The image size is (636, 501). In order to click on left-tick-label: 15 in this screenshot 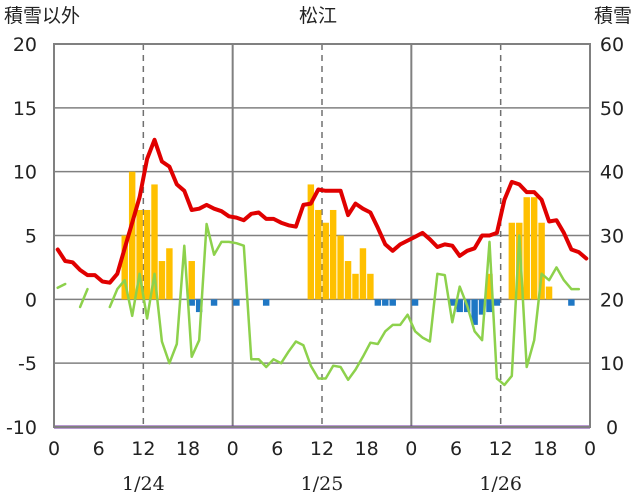, I will do `click(25, 109)`.